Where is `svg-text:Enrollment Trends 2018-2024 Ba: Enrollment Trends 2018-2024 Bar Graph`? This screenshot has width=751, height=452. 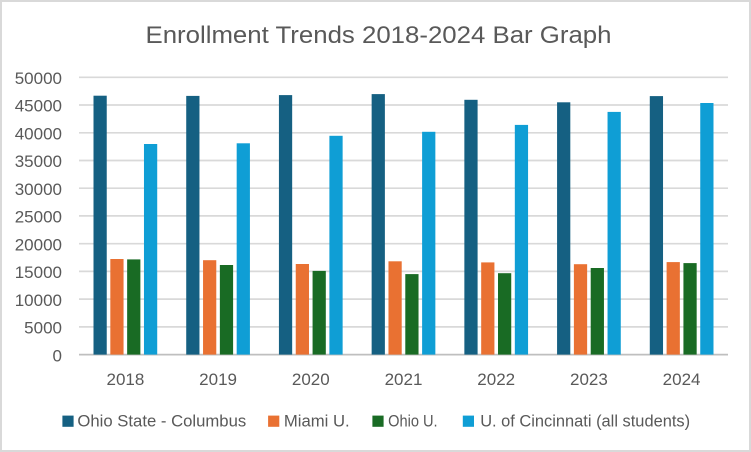
svg-text:Enrollment Trends 2018-2024 Ba: Enrollment Trends 2018-2024 Bar Graph is located at coordinates (379, 35).